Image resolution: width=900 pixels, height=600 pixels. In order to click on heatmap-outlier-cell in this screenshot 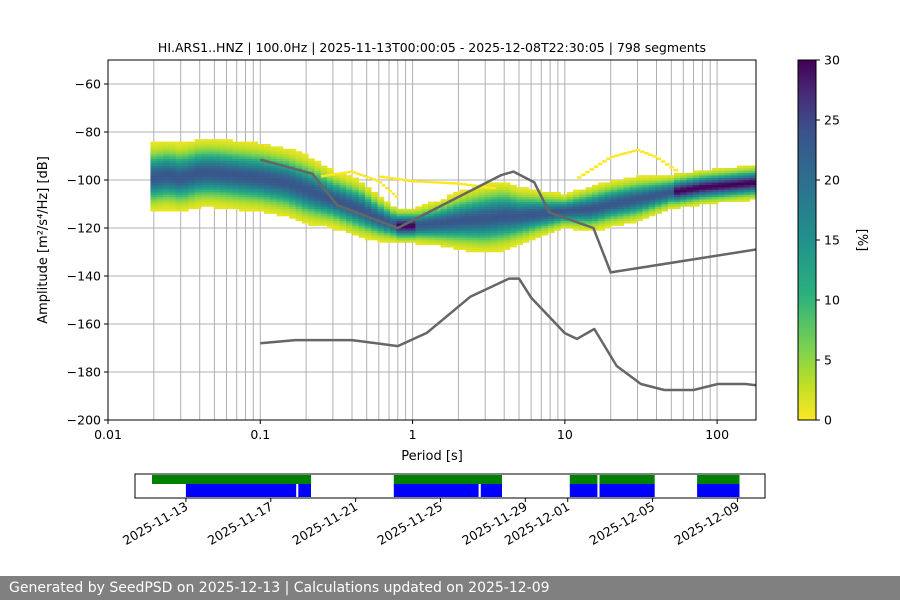, I will do `click(667, 164)`.